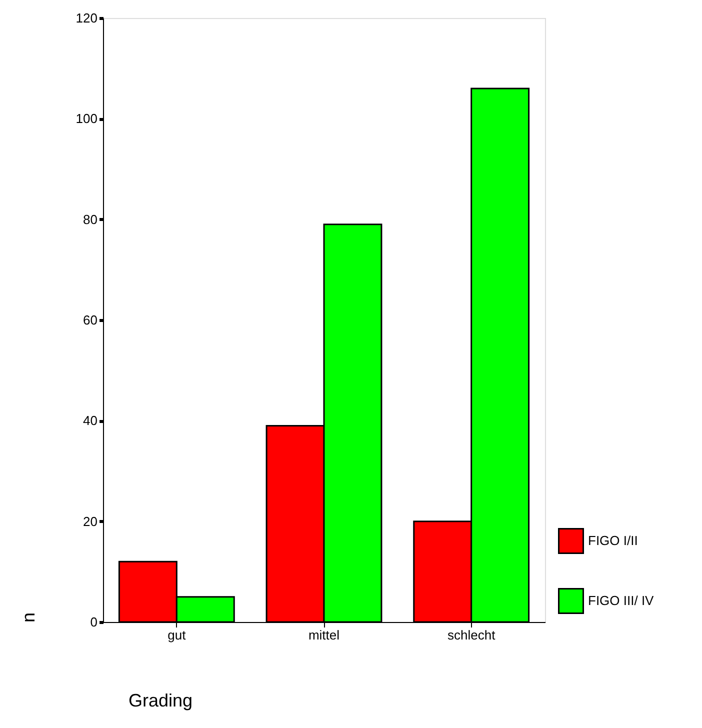 The height and width of the screenshot is (728, 702). What do you see at coordinates (87, 18) in the screenshot?
I see `y-tick-label: 120` at bounding box center [87, 18].